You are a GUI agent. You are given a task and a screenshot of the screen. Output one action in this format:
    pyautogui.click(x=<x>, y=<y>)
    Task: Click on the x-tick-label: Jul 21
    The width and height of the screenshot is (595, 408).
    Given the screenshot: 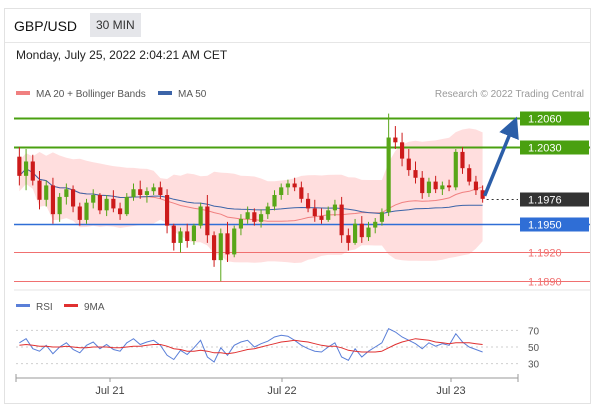 What is the action you would take?
    pyautogui.click(x=109, y=391)
    